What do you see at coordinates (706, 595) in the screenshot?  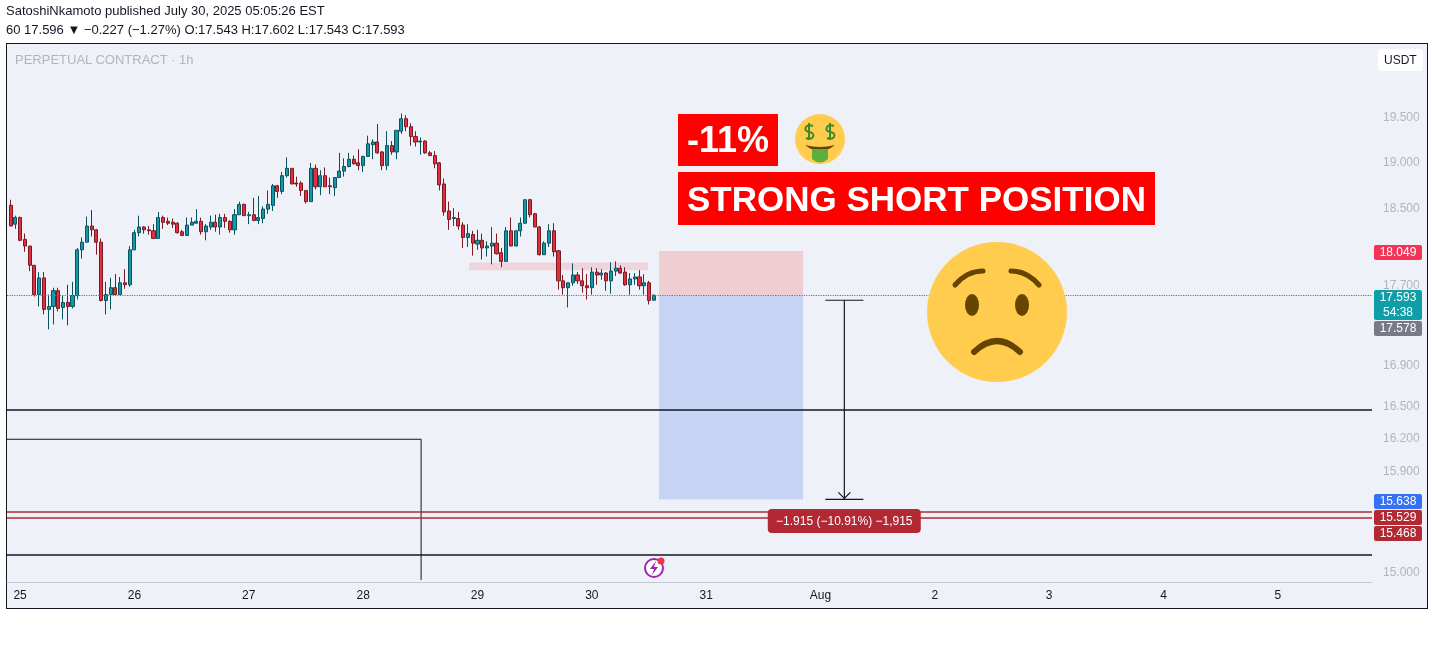 I see `x-tick-label: 31` at bounding box center [706, 595].